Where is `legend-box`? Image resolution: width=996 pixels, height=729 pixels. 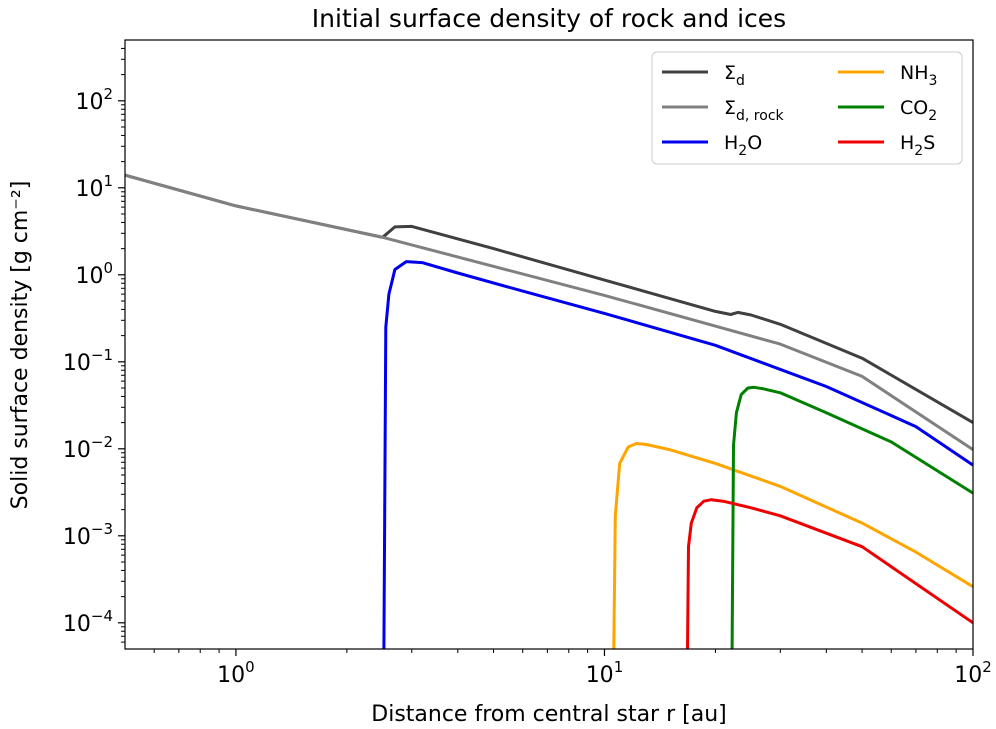
legend-box is located at coordinates (807, 108).